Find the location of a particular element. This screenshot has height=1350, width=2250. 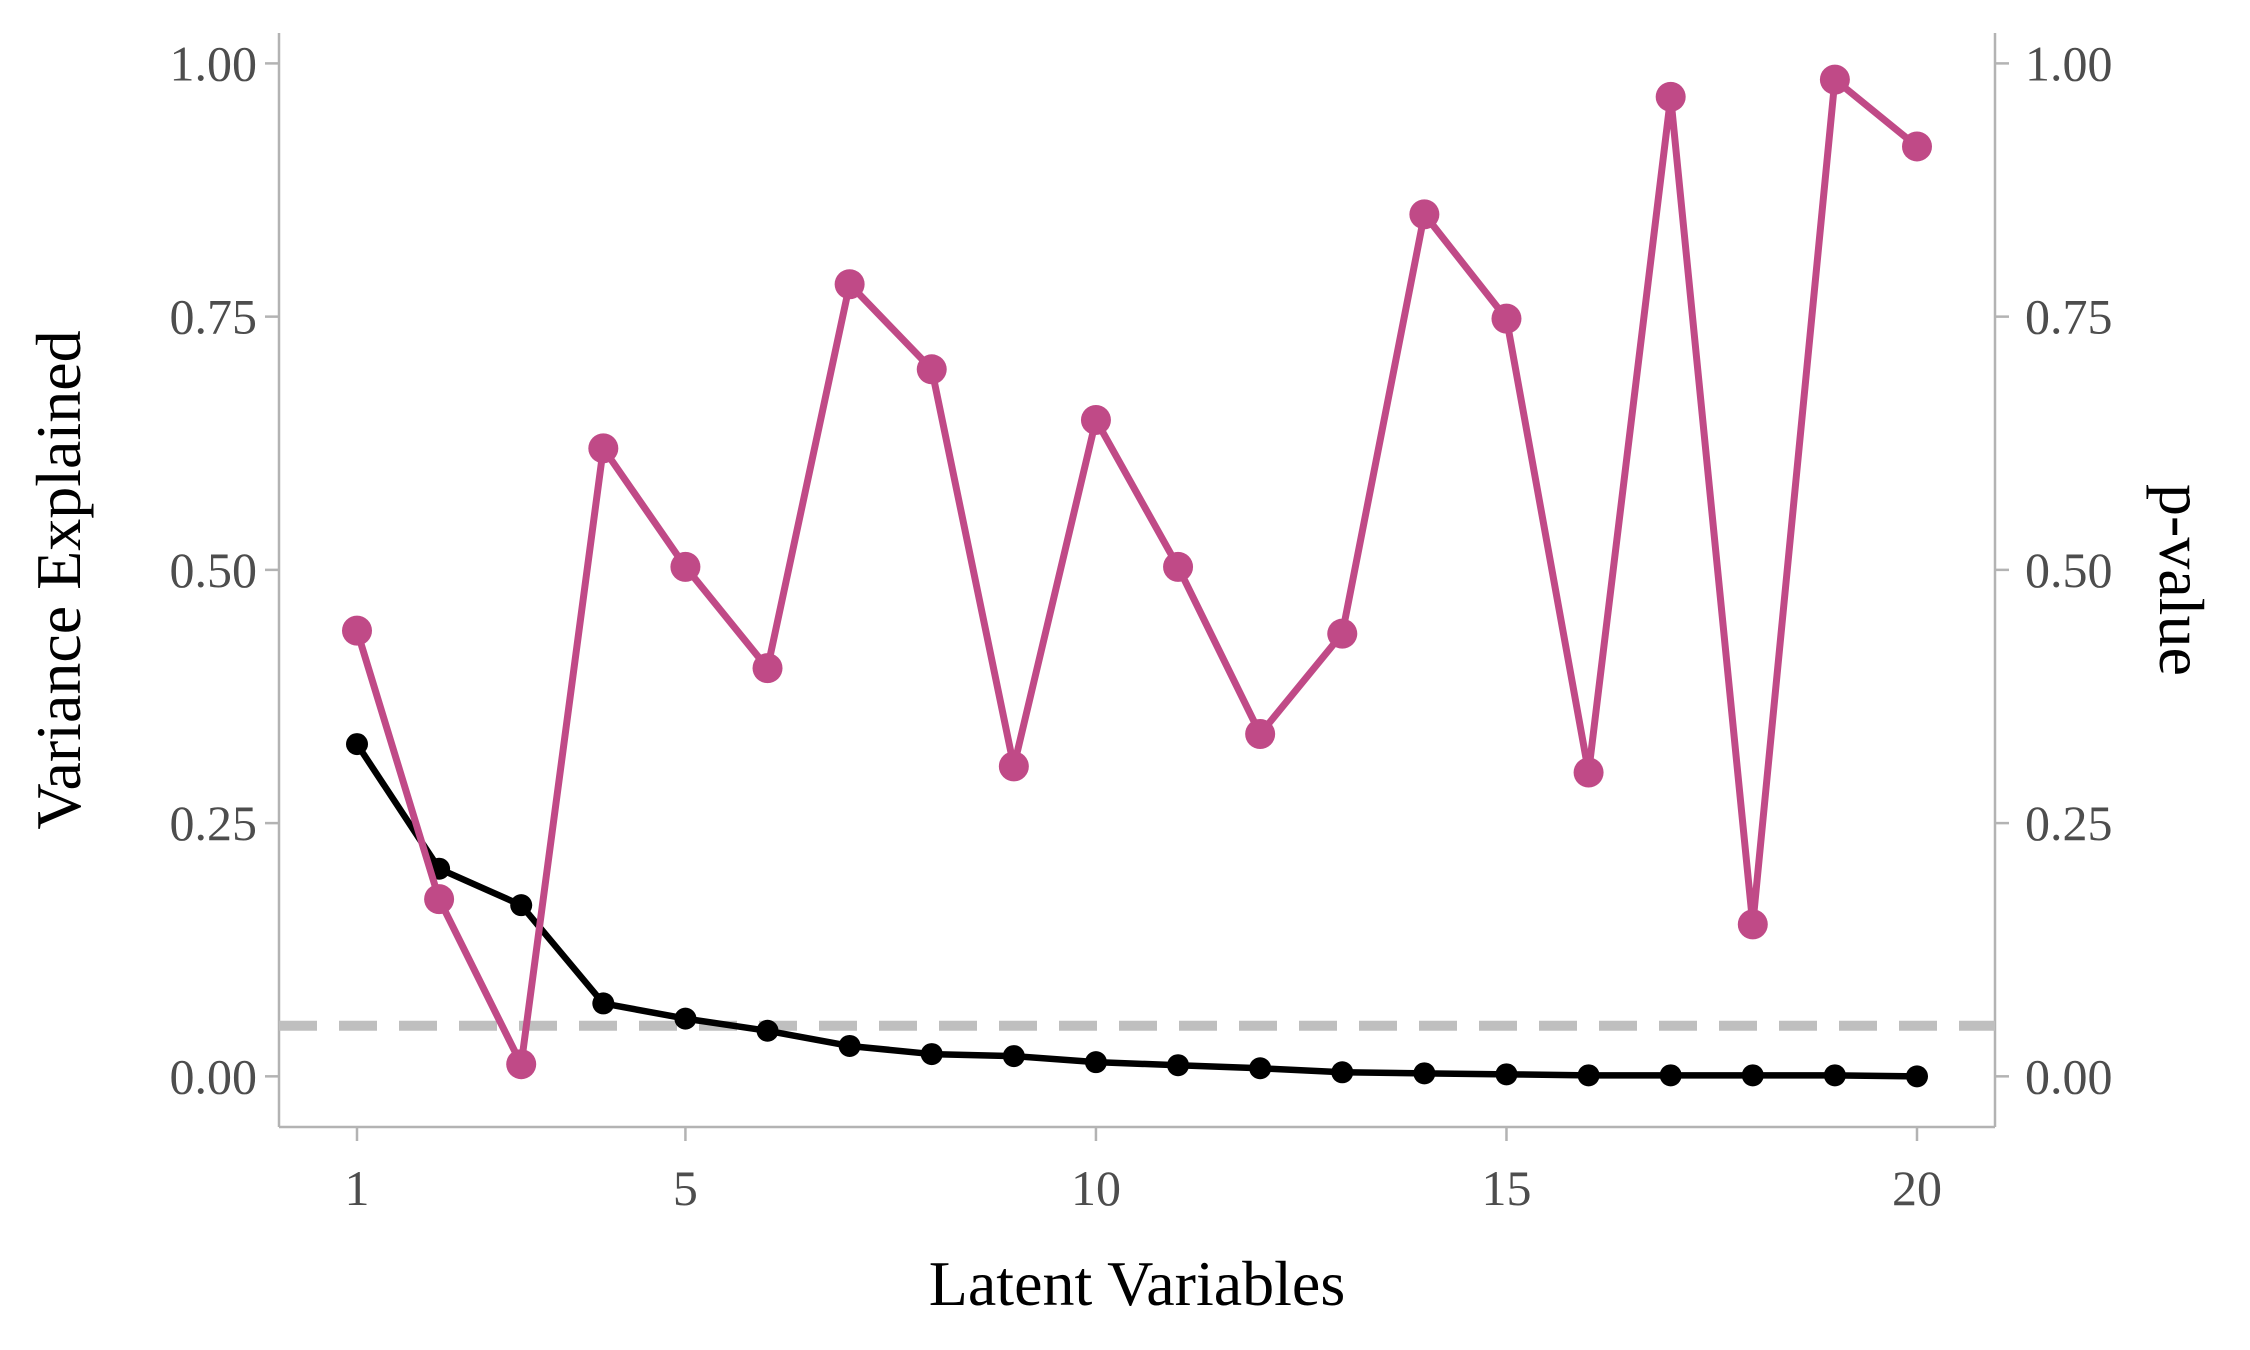

x-axis-ticks: 1 5 10 15 20 is located at coordinates (1143, 1171).